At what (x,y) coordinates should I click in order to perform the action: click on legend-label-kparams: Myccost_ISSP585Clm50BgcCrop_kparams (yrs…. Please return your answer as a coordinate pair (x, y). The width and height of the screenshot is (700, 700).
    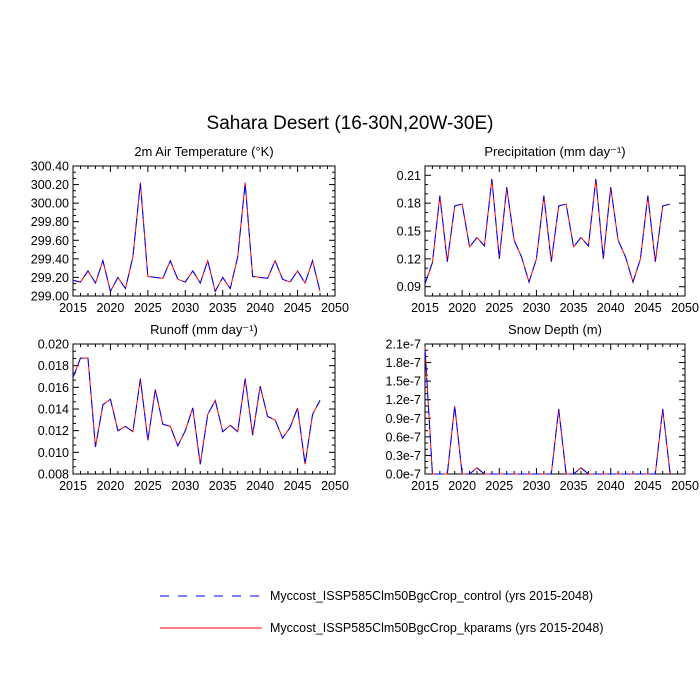
    Looking at the image, I should click on (436, 628).